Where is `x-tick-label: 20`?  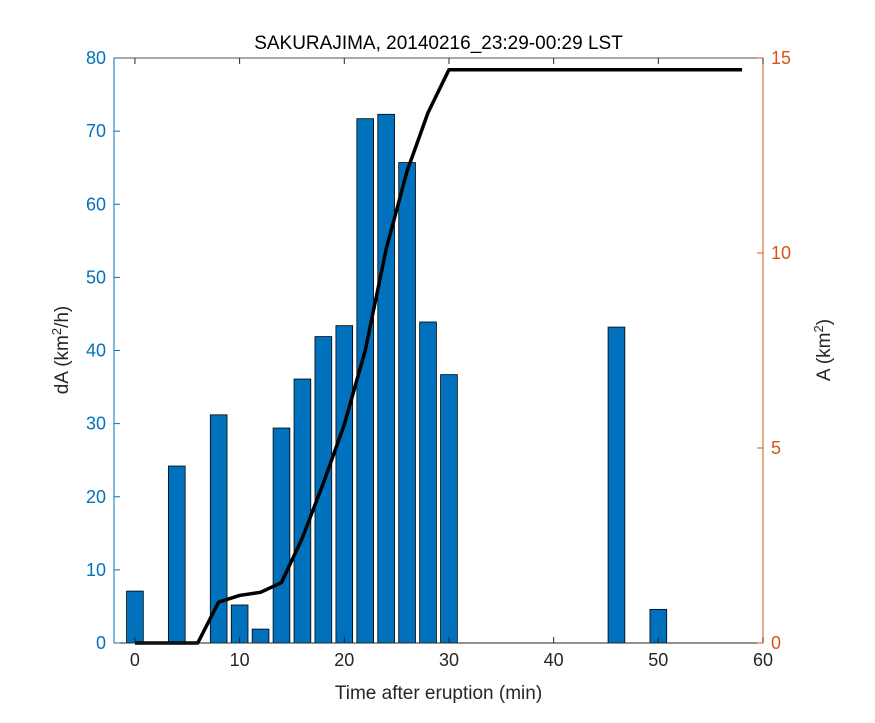
x-tick-label: 20 is located at coordinates (344, 660).